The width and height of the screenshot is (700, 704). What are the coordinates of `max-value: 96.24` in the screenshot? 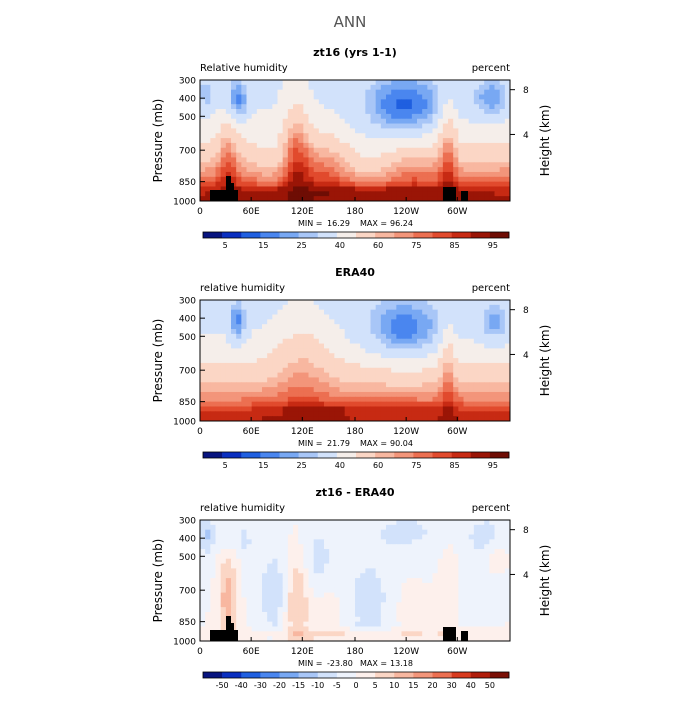 It's located at (401, 223).